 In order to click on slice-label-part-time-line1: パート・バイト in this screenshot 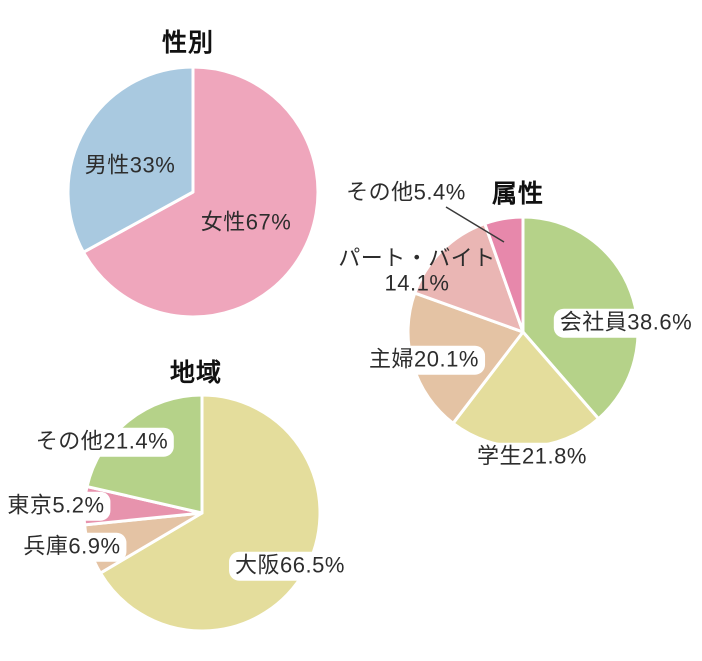, I will do `click(417, 258)`.